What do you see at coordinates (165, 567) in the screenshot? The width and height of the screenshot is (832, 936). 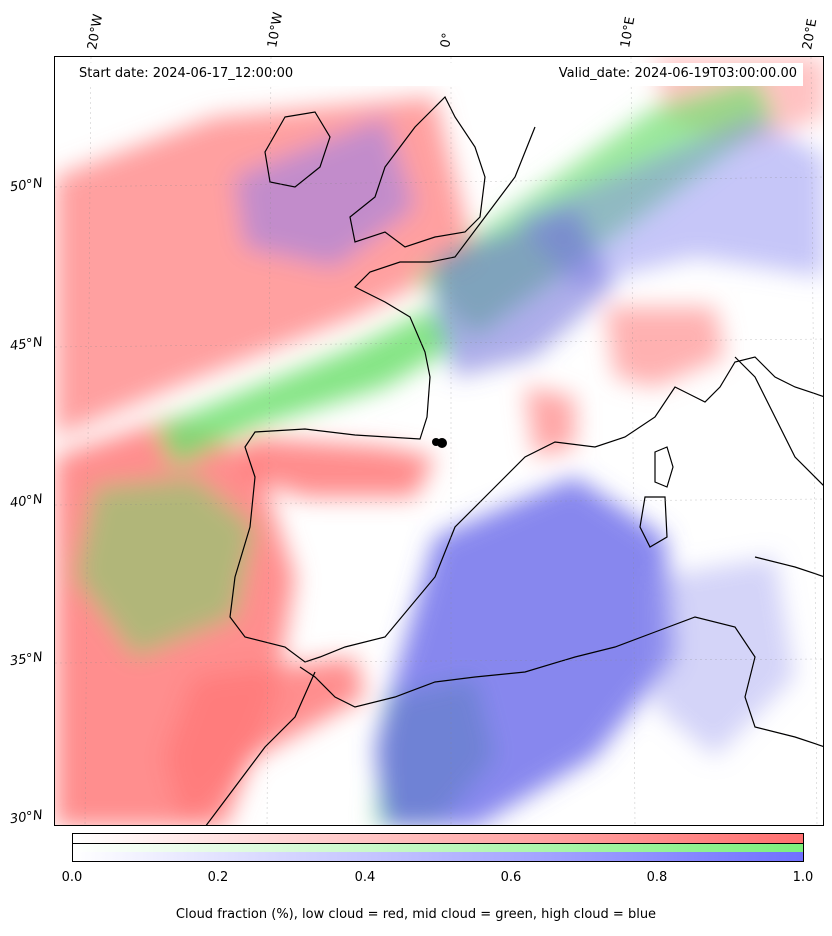 I see `mid-cloud-swirl` at bounding box center [165, 567].